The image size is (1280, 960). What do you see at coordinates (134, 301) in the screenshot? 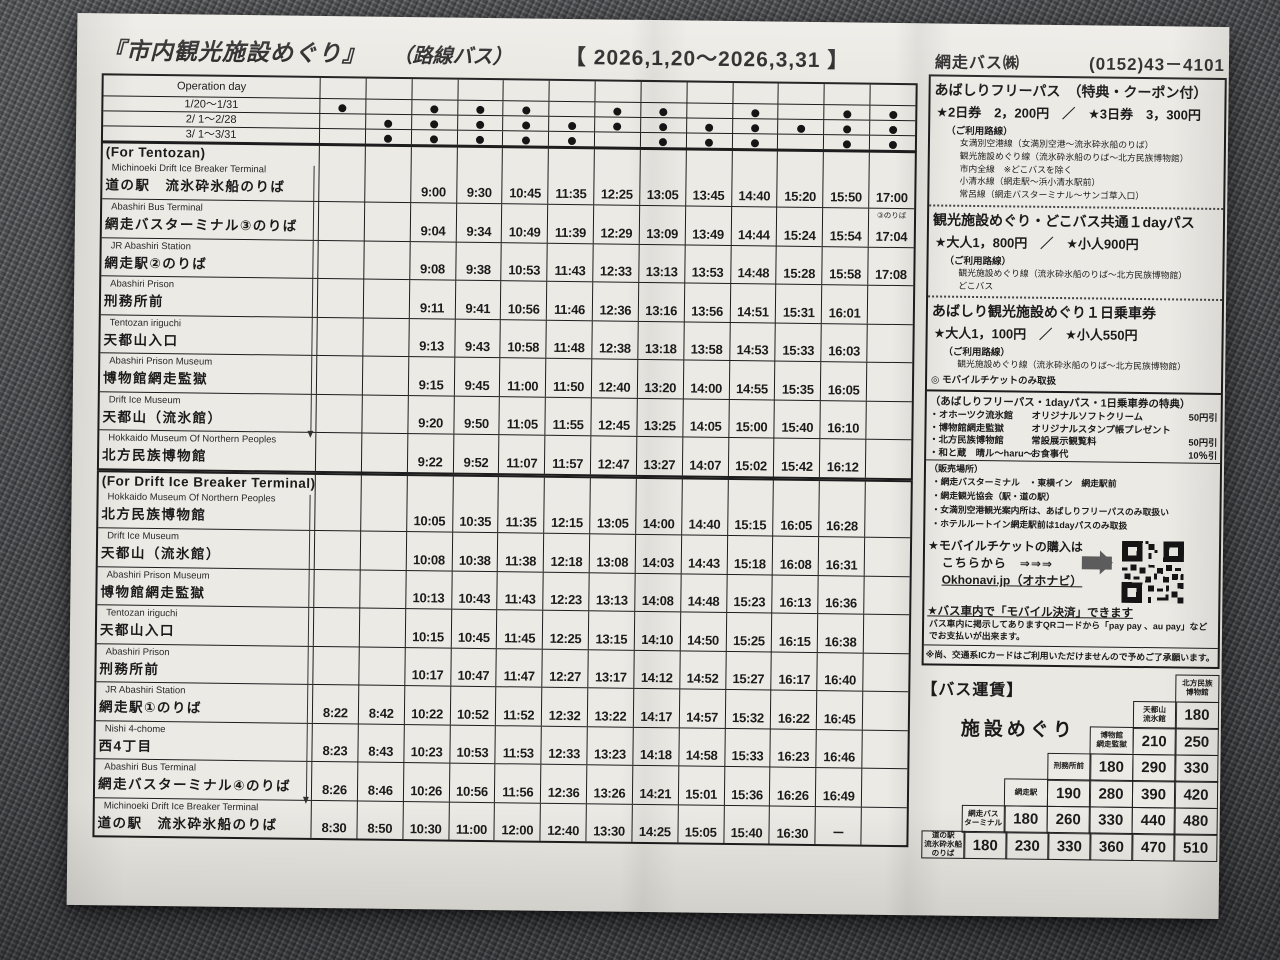
I see `stop-name-ja: 刑務所前` at bounding box center [134, 301].